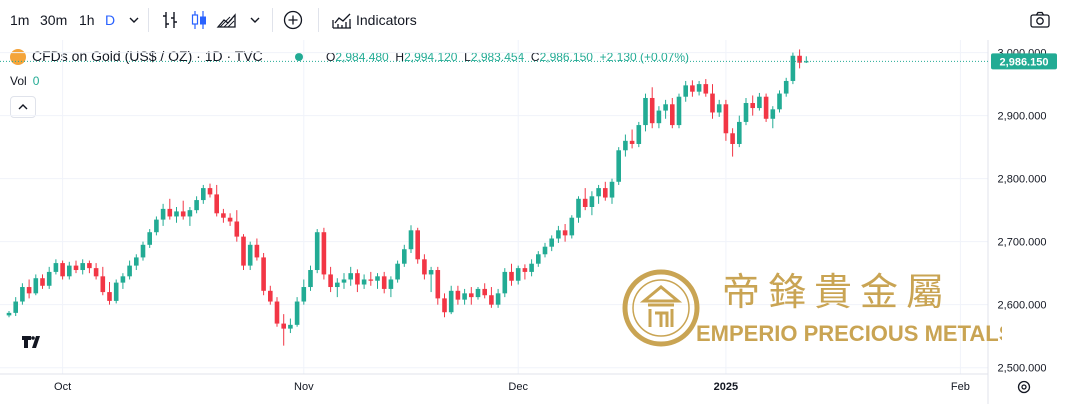 This screenshot has width=1065, height=409. What do you see at coordinates (54, 20) in the screenshot?
I see `interval-30m-button: 30m` at bounding box center [54, 20].